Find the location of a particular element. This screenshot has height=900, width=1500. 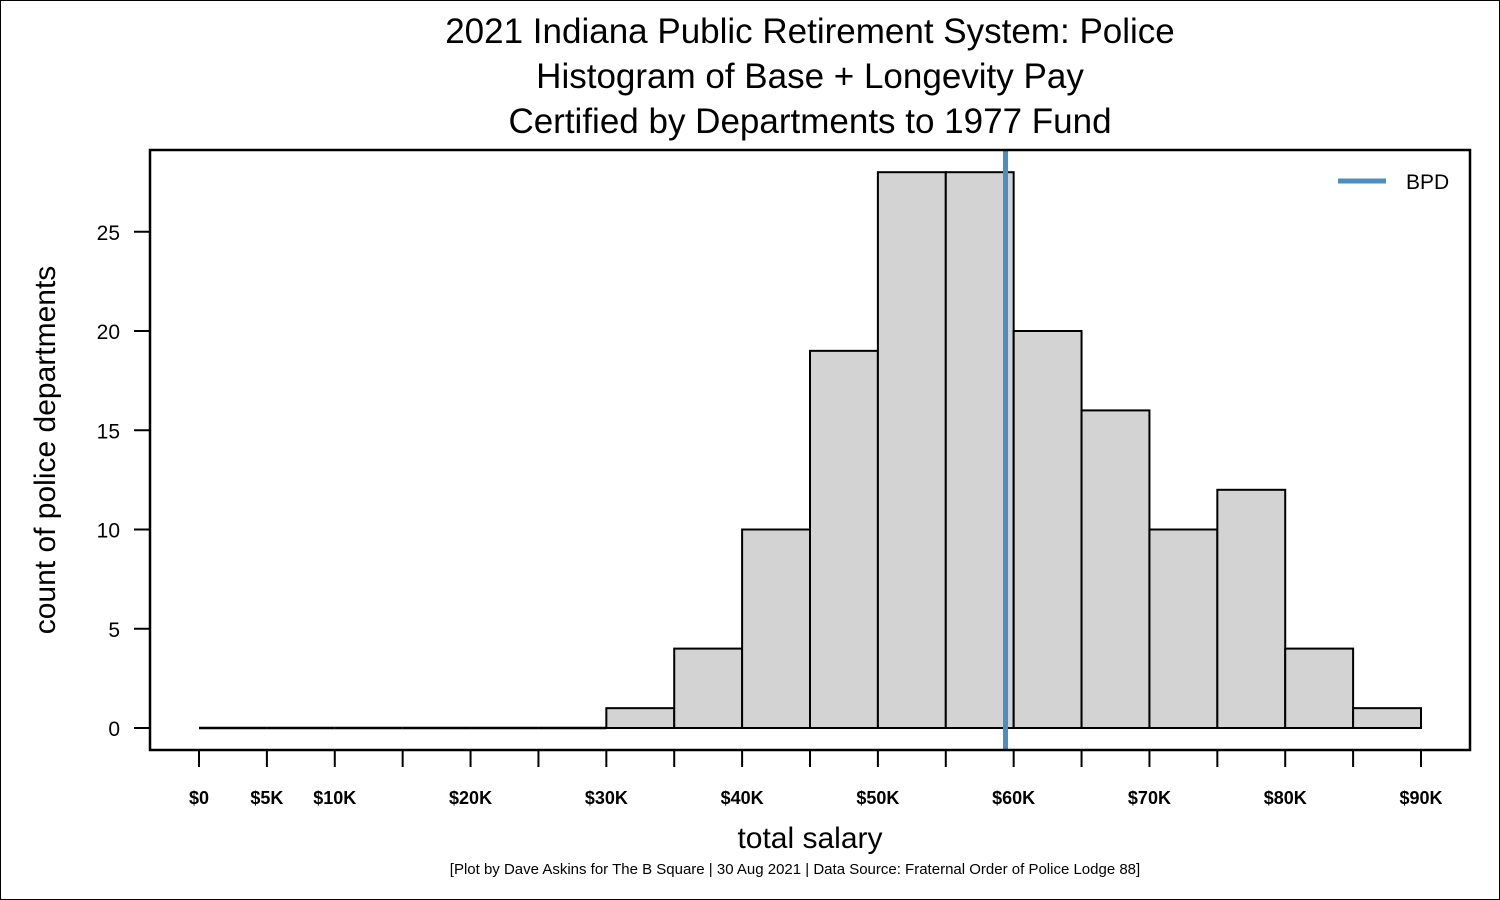

x-tick-label: $60K is located at coordinates (1013, 798).